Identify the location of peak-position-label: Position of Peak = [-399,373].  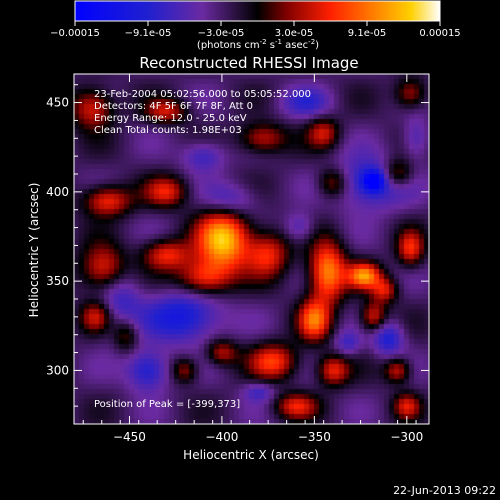
(167, 404).